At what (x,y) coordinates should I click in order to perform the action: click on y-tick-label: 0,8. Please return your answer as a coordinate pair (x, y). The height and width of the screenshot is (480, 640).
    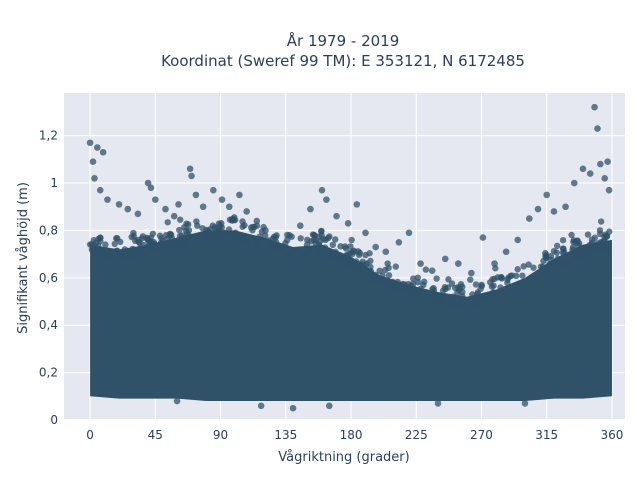
    Looking at the image, I should click on (48, 230).